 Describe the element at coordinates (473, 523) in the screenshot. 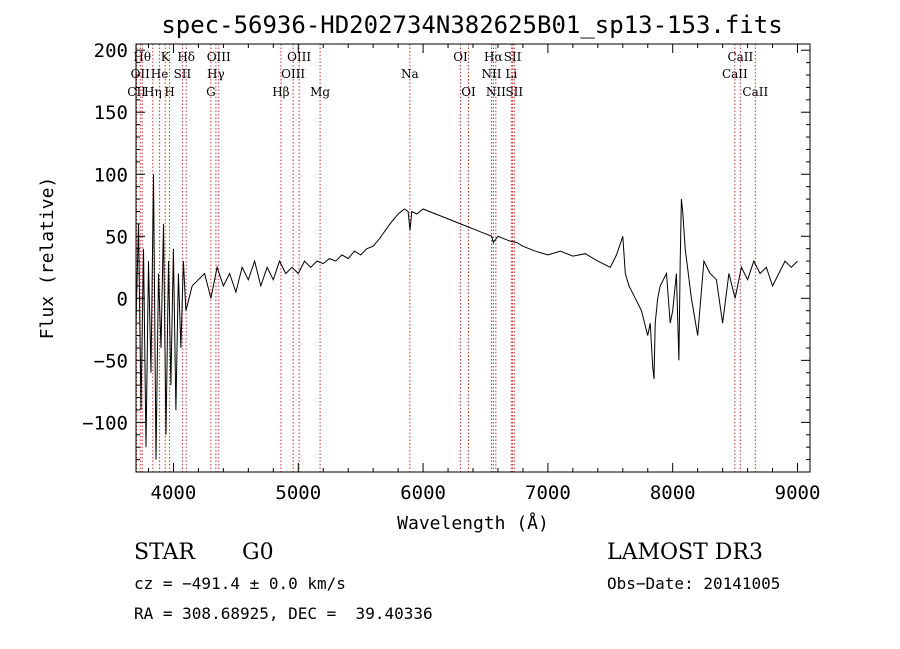

I see `x-axis-label: Wavelength (Å)` at that location.